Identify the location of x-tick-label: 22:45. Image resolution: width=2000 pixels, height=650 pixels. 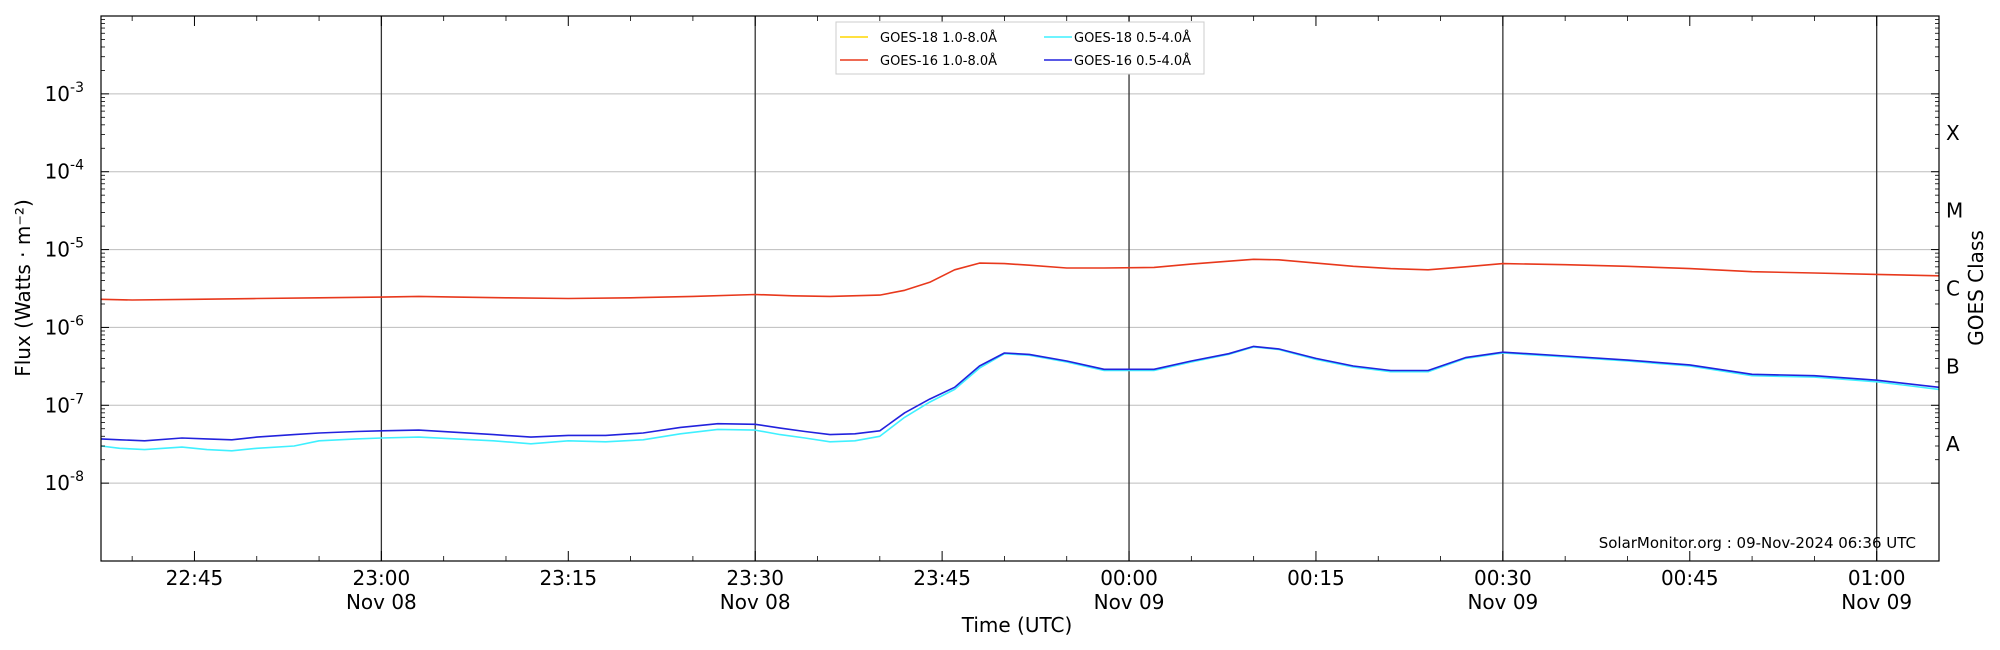
(195, 578).